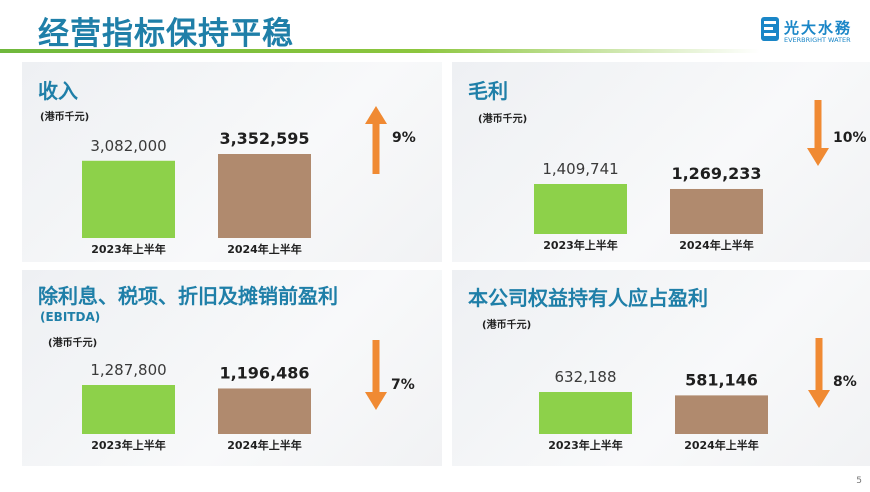 The image size is (870, 492). I want to click on change-percent-label: 8%, so click(845, 382).